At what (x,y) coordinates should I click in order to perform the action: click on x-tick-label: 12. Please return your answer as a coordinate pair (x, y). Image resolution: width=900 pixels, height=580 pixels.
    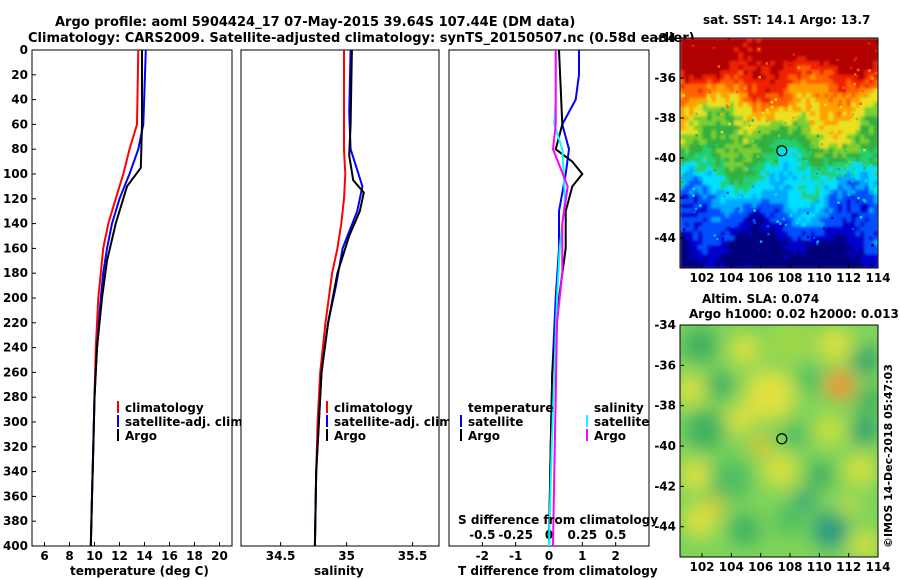
    Looking at the image, I should click on (119, 556).